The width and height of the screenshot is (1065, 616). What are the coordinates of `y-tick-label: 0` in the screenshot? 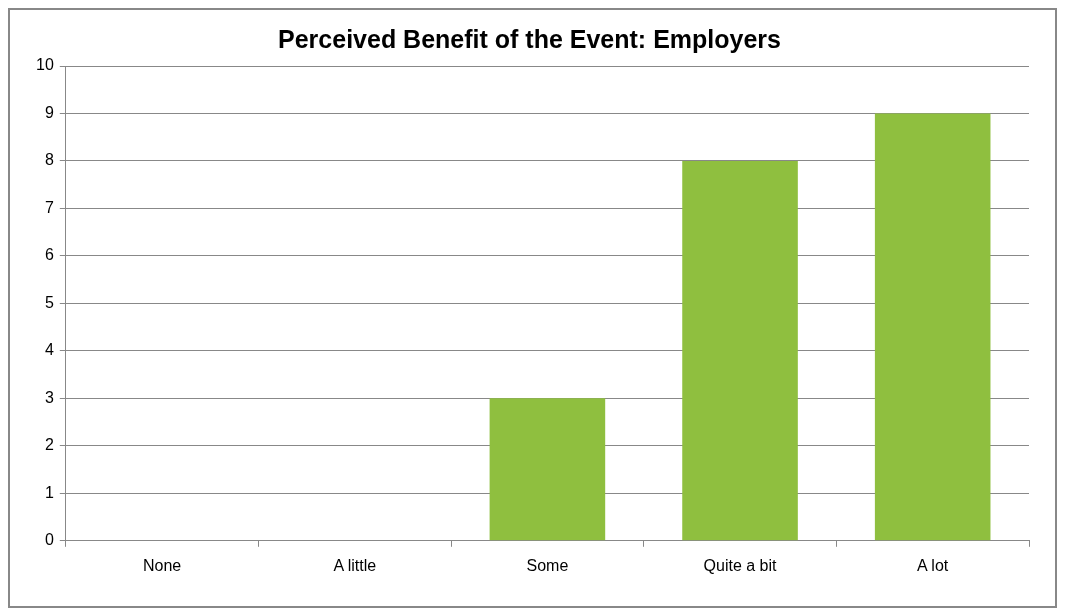 It's located at (49, 540).